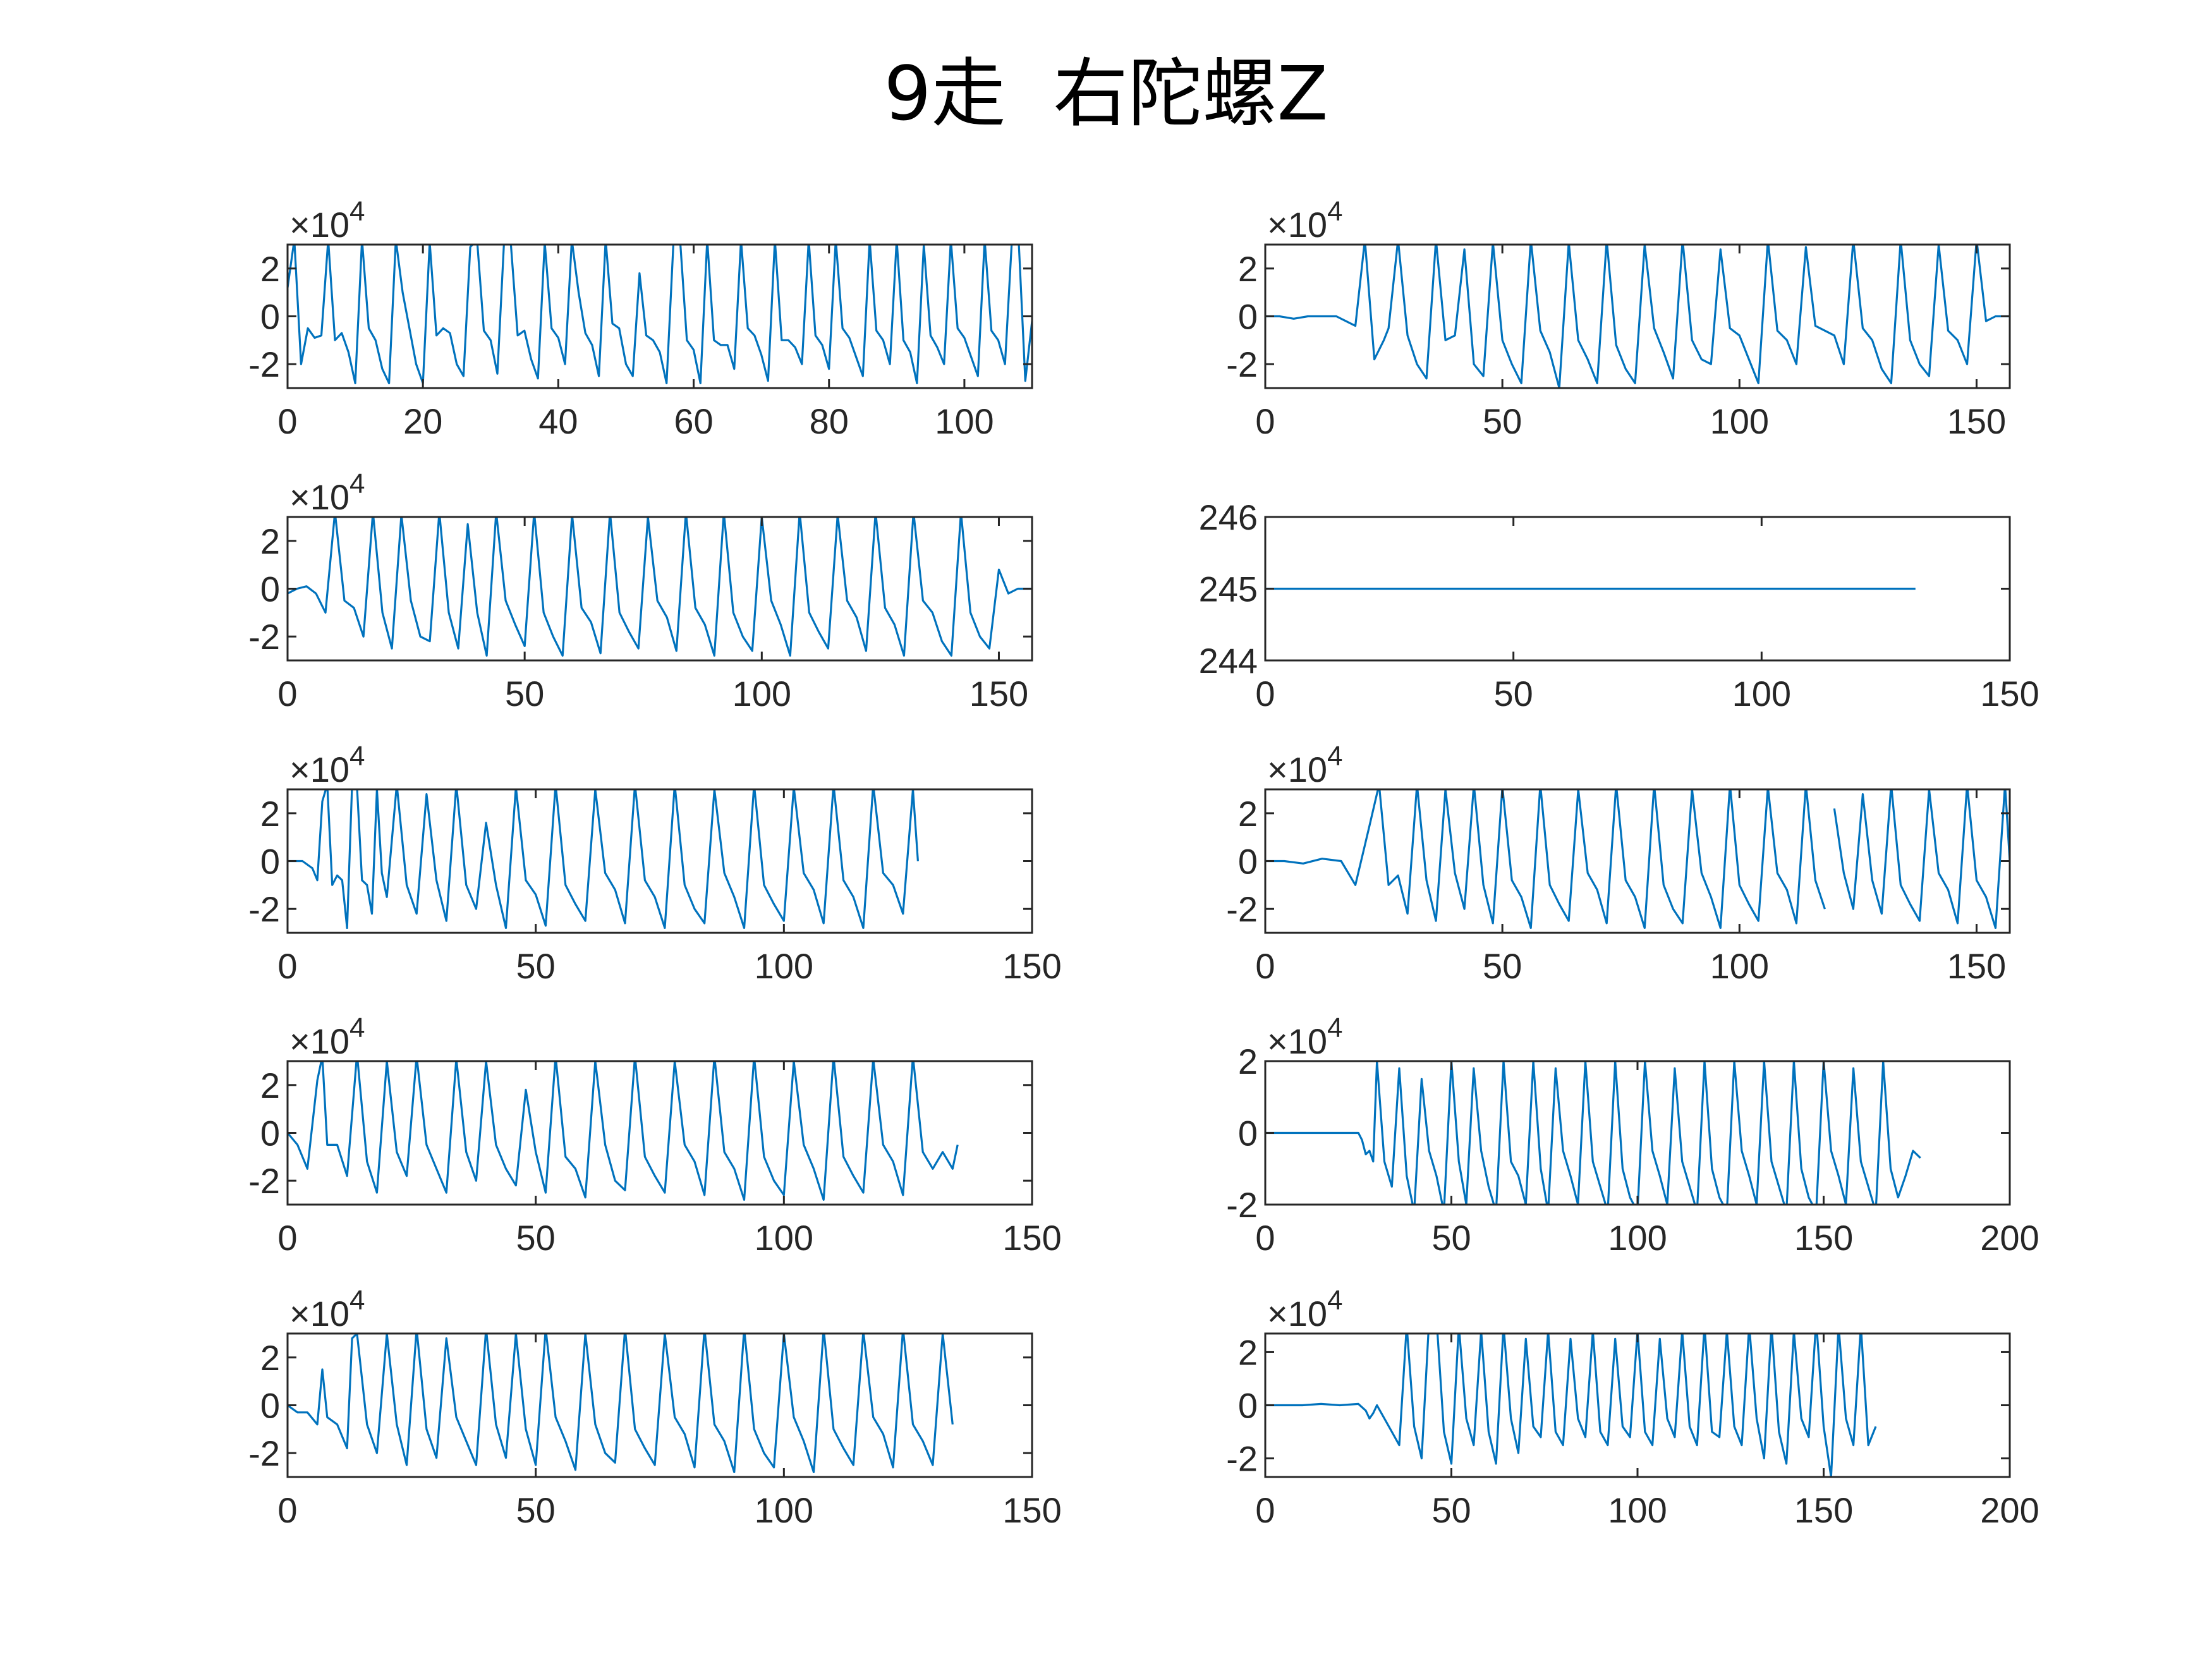  Describe the element at coordinates (558, 421) in the screenshot. I see `x-tick-label: 40` at that location.